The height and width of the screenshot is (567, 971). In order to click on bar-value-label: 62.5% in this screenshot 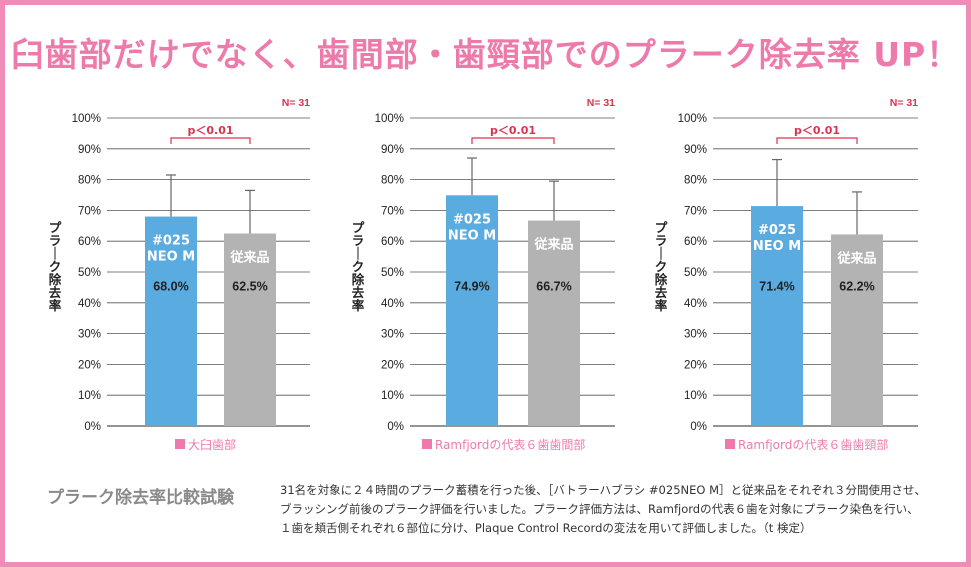, I will do `click(249, 286)`.